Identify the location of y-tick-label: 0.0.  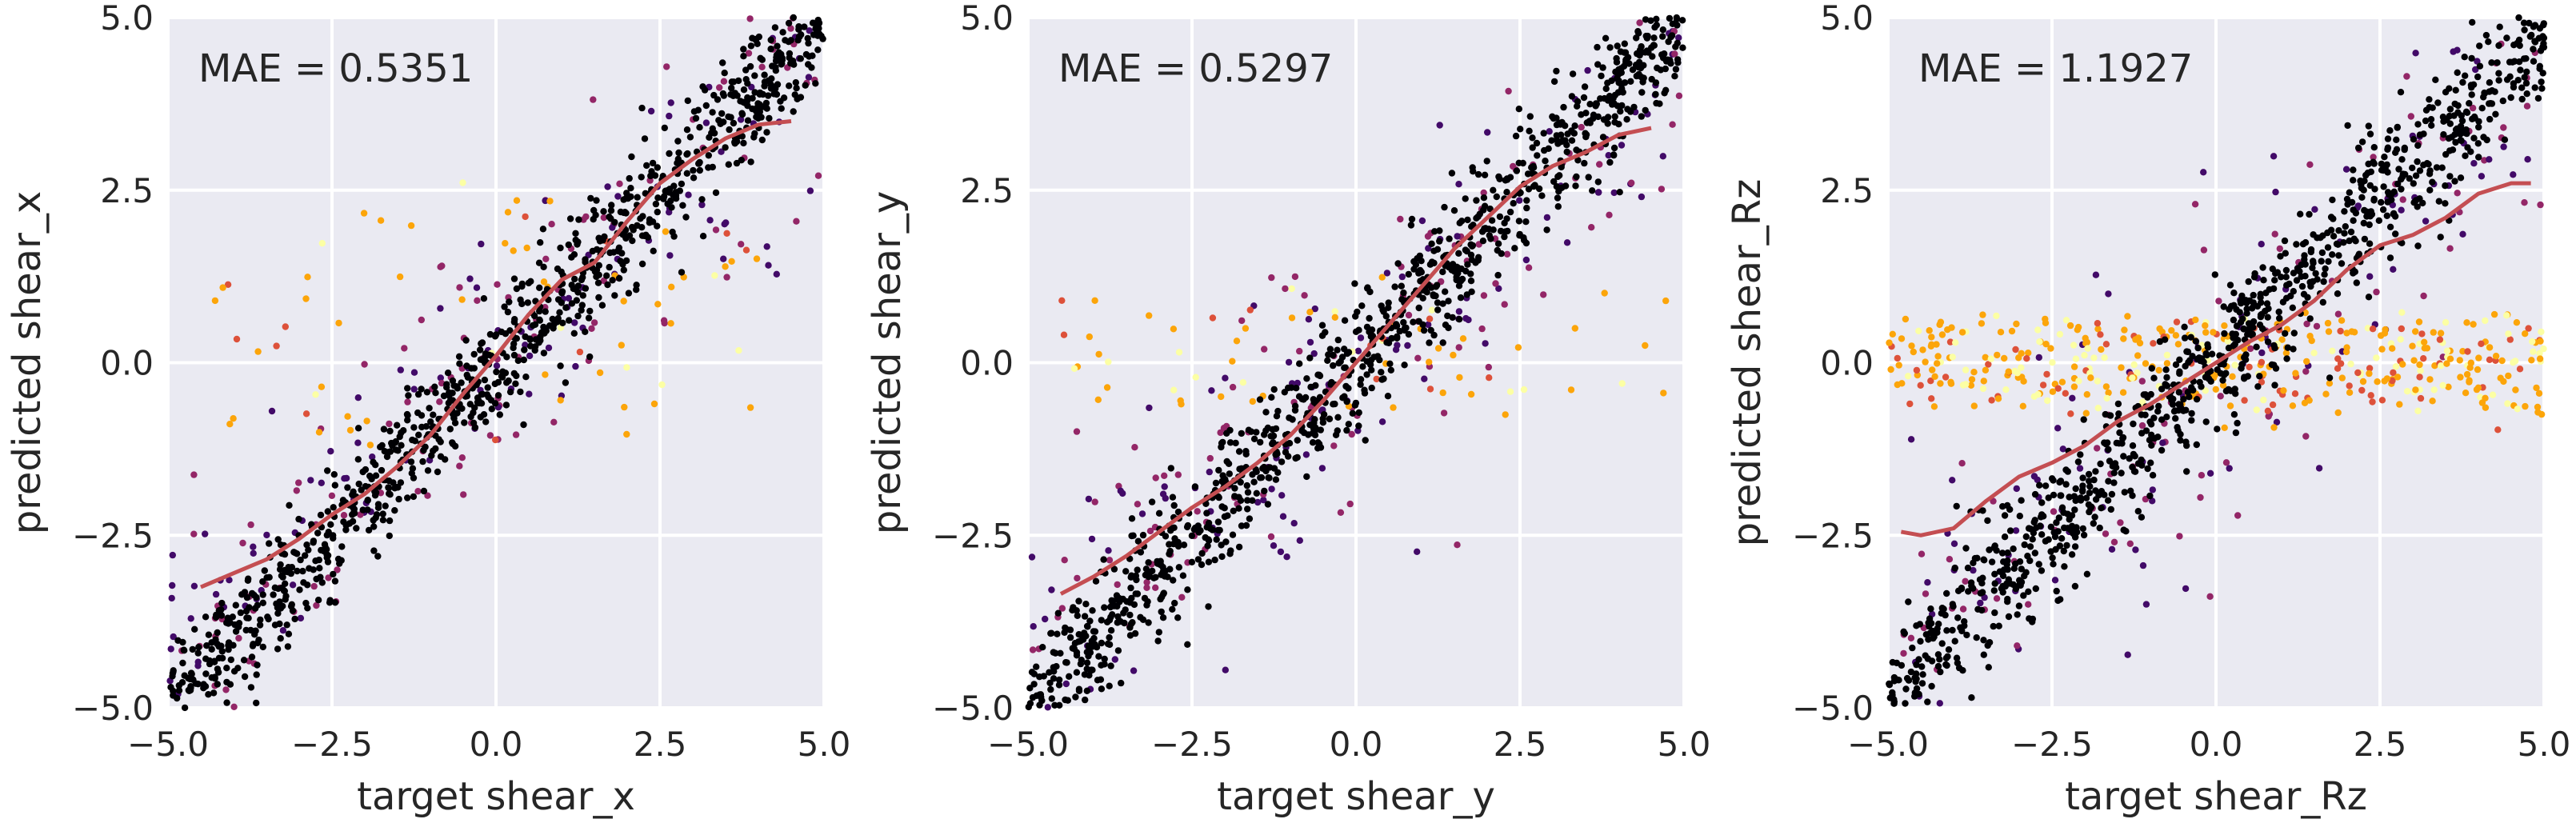
(127, 363).